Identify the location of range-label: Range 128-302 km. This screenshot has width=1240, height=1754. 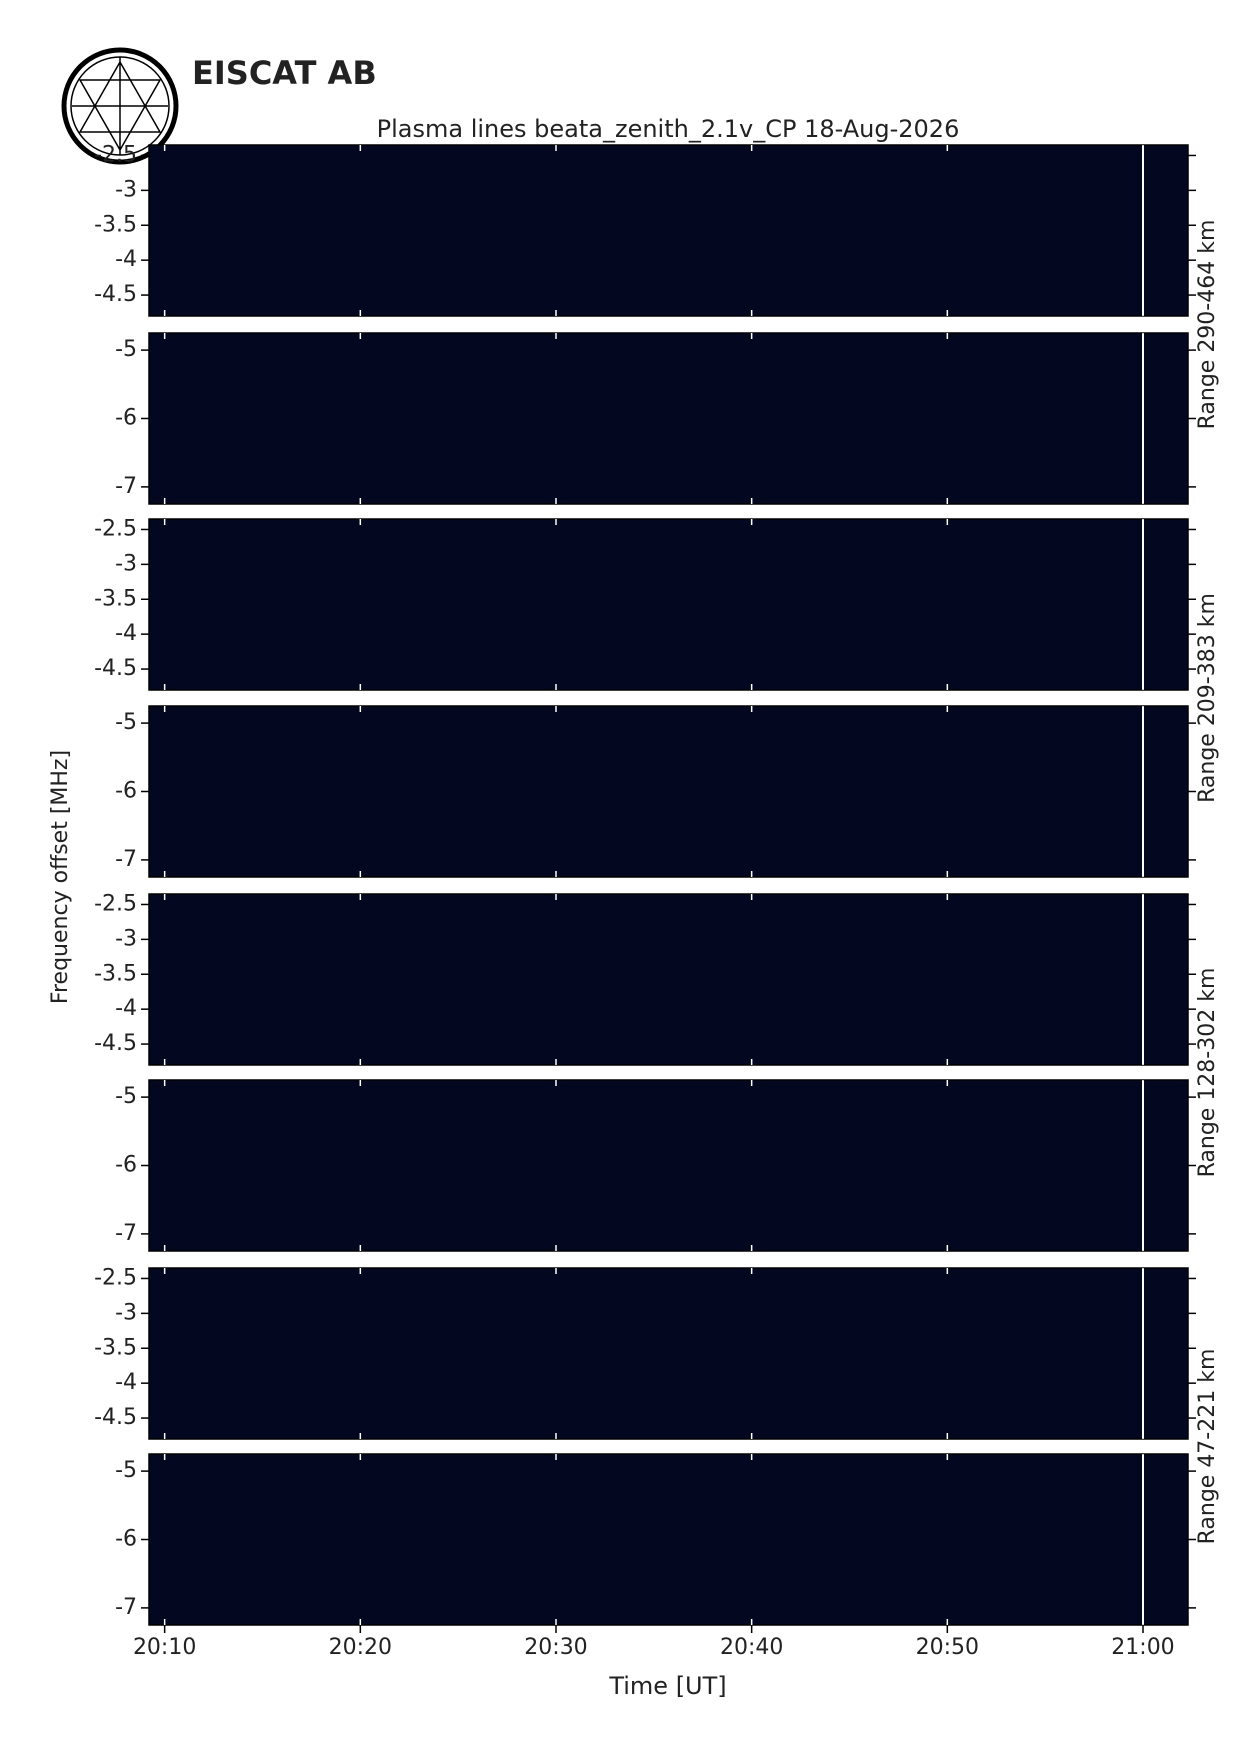
(1207, 1073).